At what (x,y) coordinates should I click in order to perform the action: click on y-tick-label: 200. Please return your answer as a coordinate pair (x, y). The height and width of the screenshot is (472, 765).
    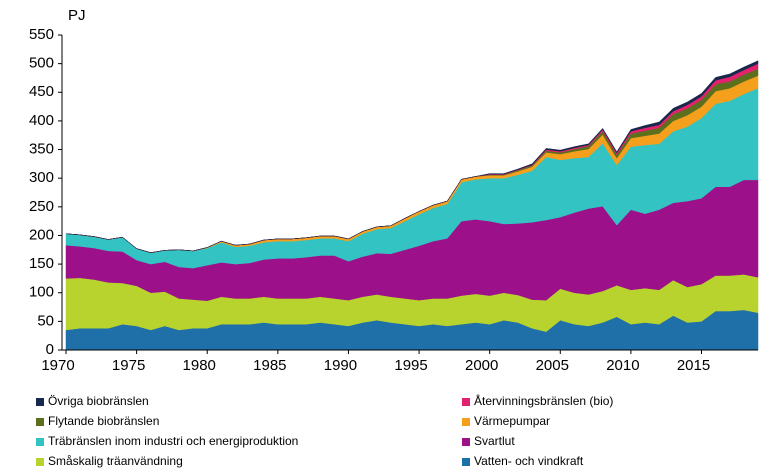
    Looking at the image, I should click on (41, 234).